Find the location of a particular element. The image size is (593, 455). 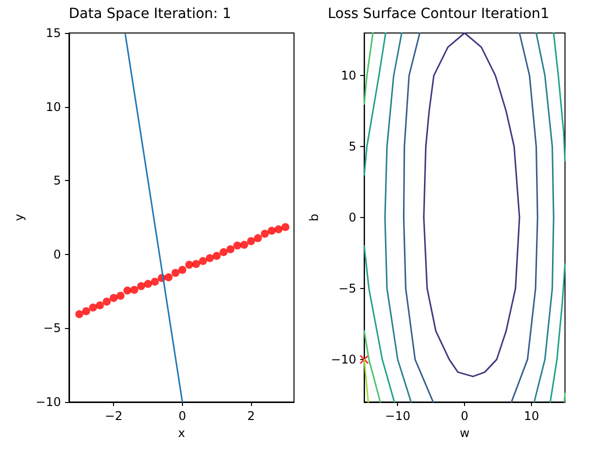

y-tick-label: 15 is located at coordinates (53, 33).